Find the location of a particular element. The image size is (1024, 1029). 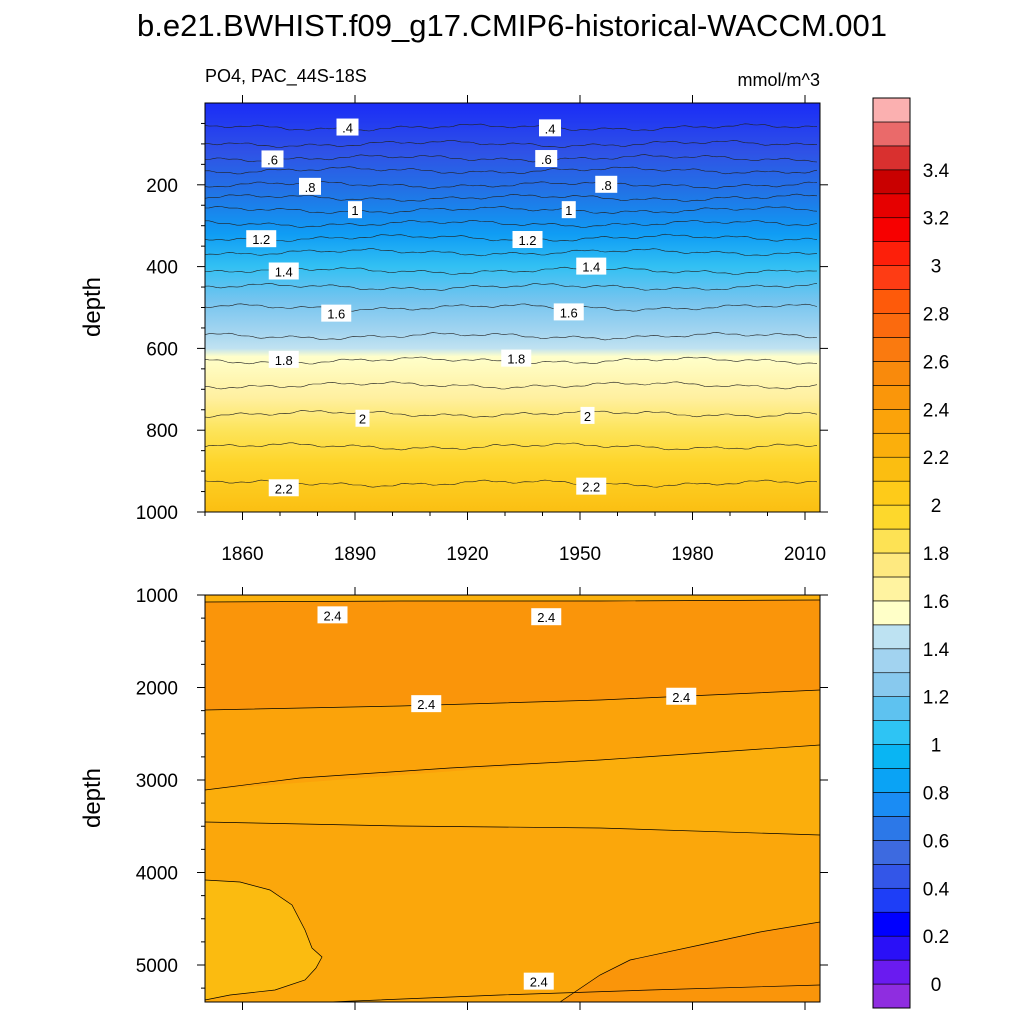

colorbar-tick-label: 2.6 is located at coordinates (936, 362).